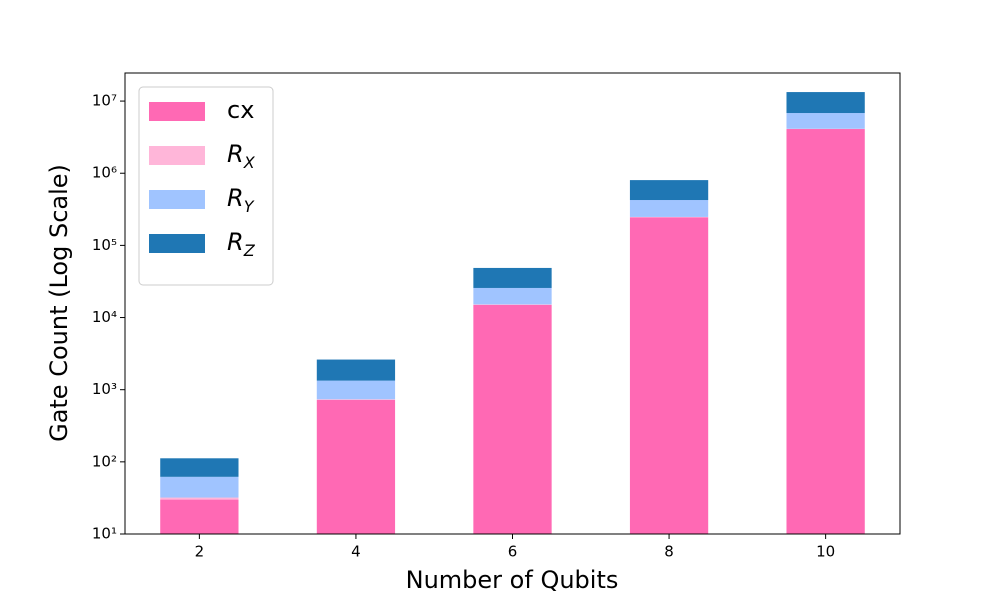 The height and width of the screenshot is (600, 1000). Describe the element at coordinates (512, 580) in the screenshot. I see `x-axis-label: Number of Qubits` at that location.